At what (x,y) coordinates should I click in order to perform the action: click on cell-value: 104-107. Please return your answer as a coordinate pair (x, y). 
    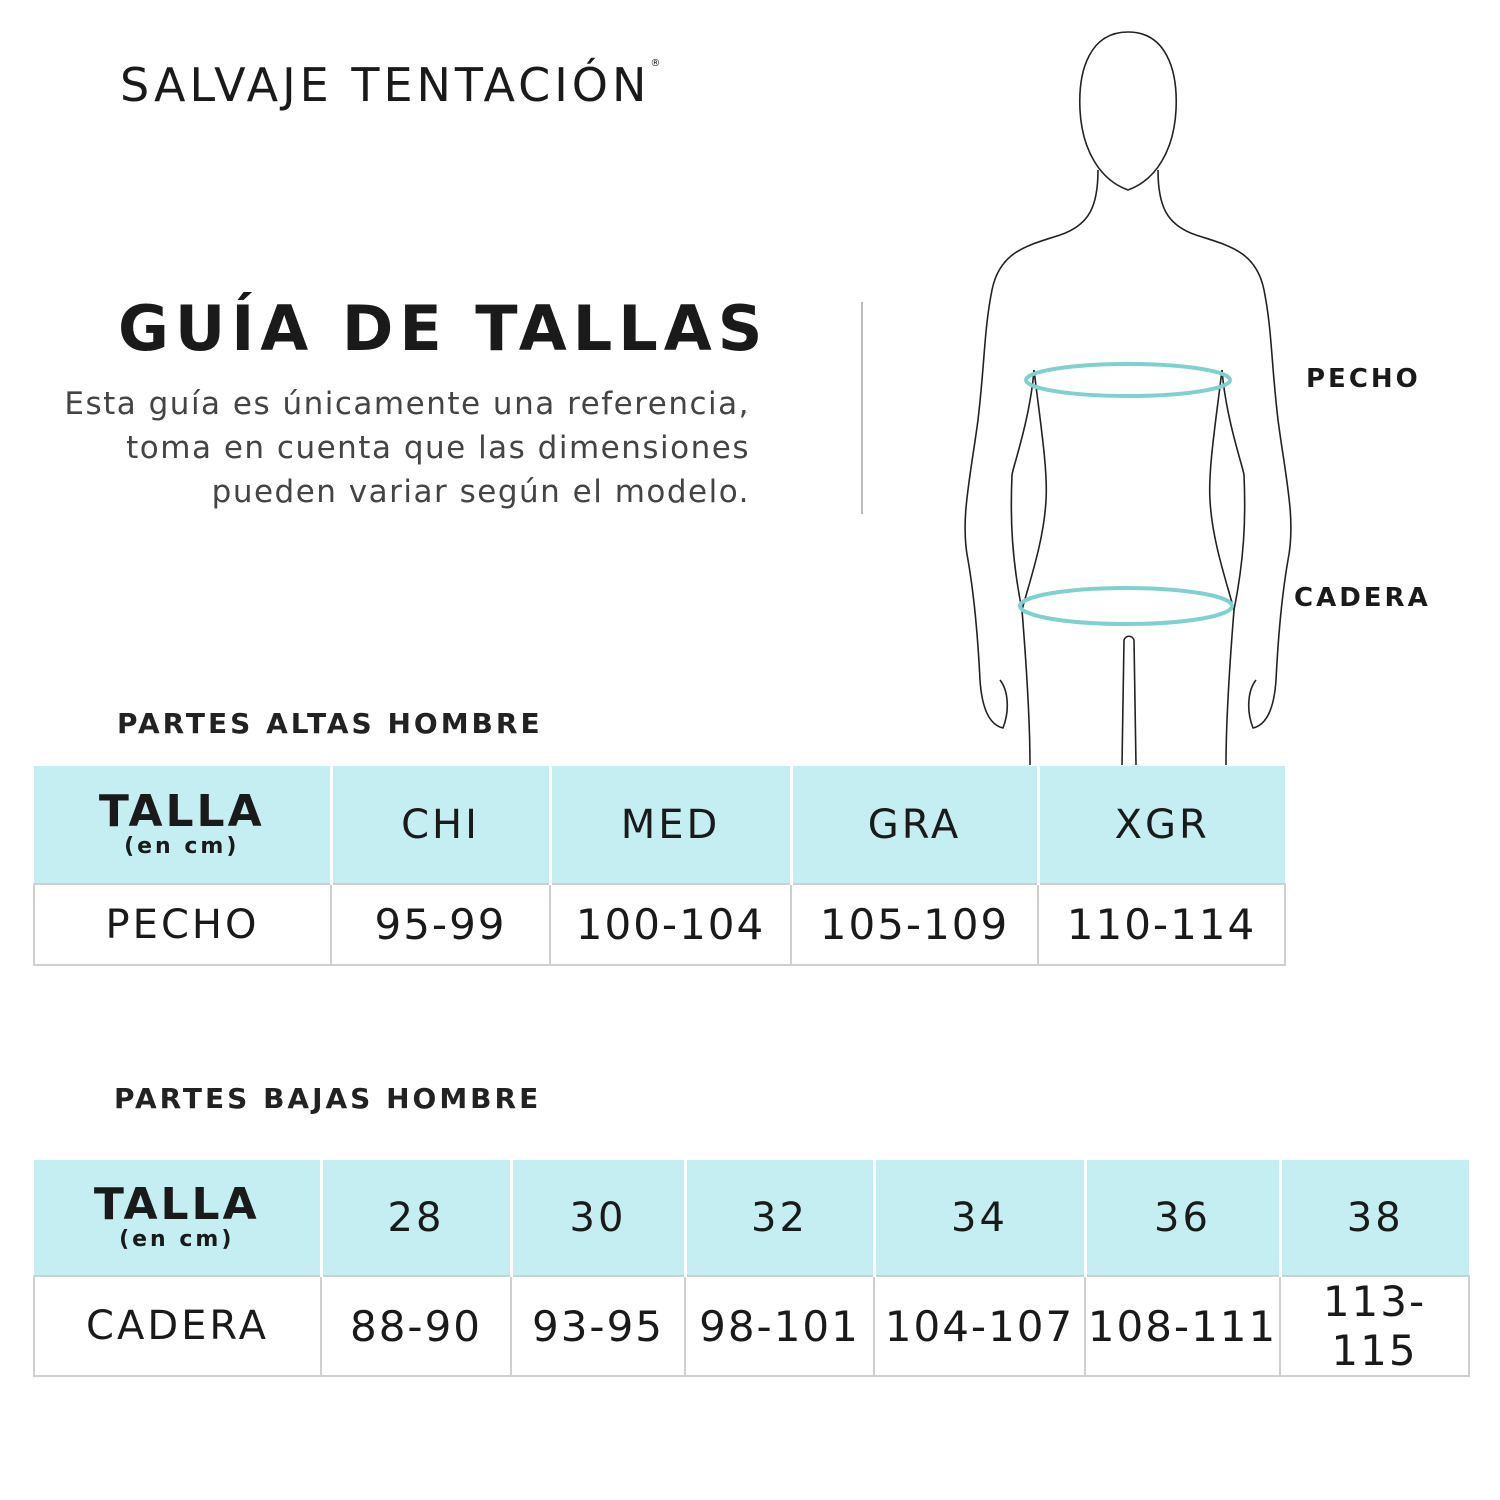
    Looking at the image, I should click on (979, 1326).